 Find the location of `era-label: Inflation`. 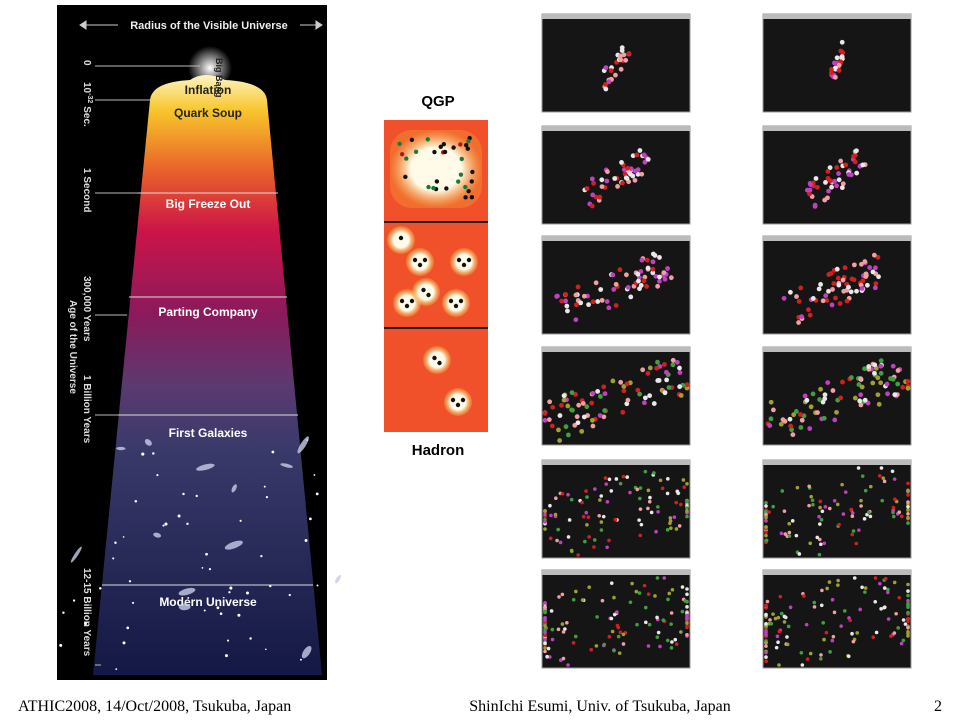

era-label: Inflation is located at coordinates (208, 90).